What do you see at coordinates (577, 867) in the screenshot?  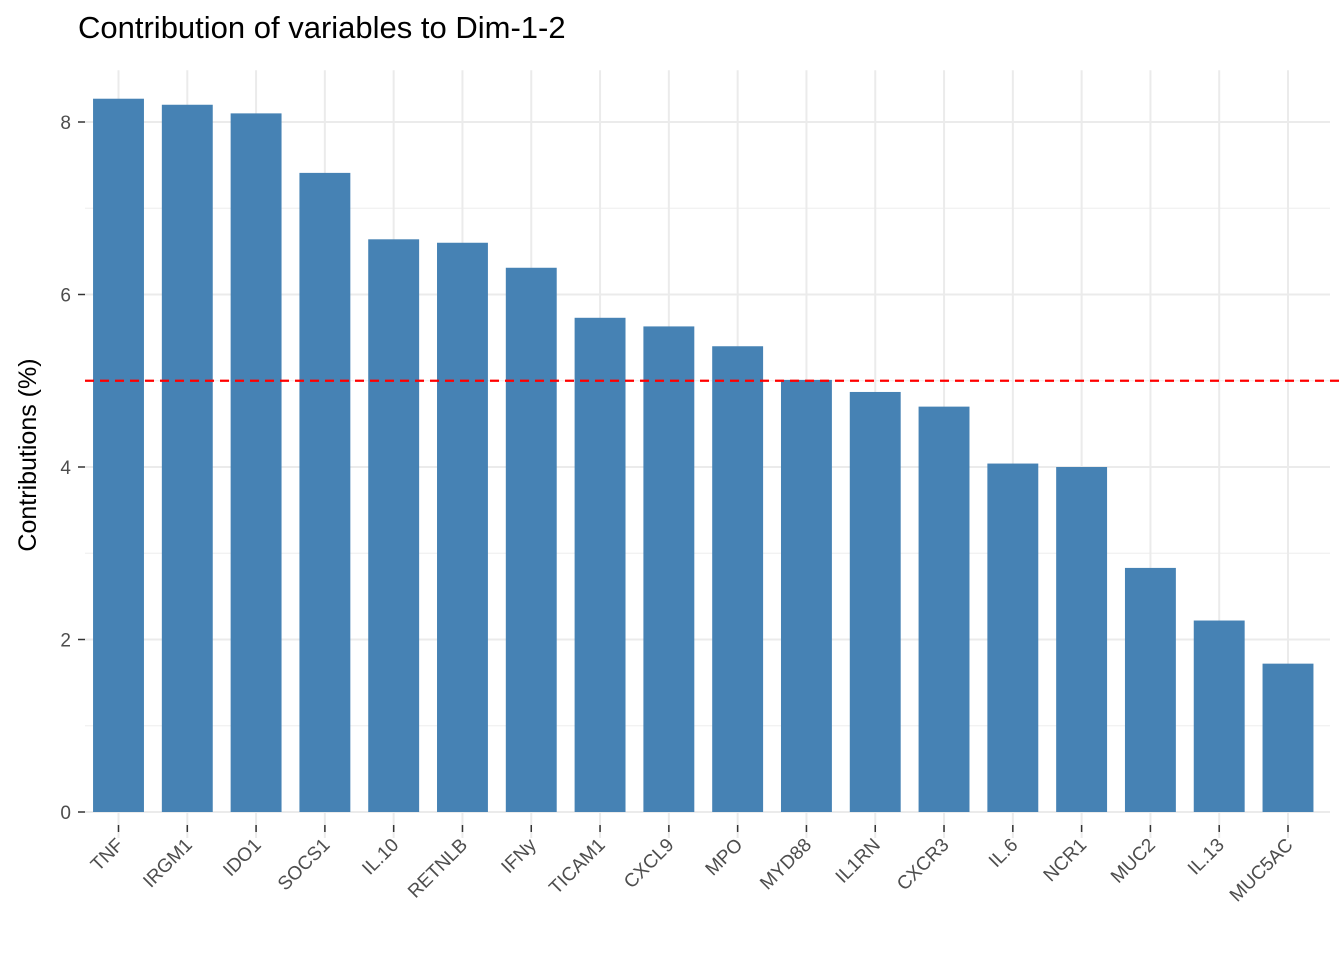 I see `x-tick-label: TICAM1` at bounding box center [577, 867].